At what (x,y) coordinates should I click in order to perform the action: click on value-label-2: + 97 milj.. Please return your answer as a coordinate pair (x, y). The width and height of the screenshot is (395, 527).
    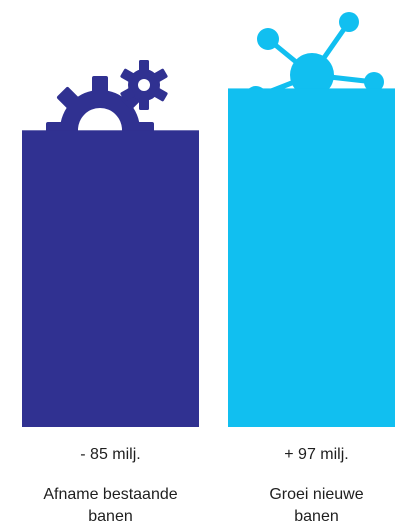
    Looking at the image, I should click on (316, 454).